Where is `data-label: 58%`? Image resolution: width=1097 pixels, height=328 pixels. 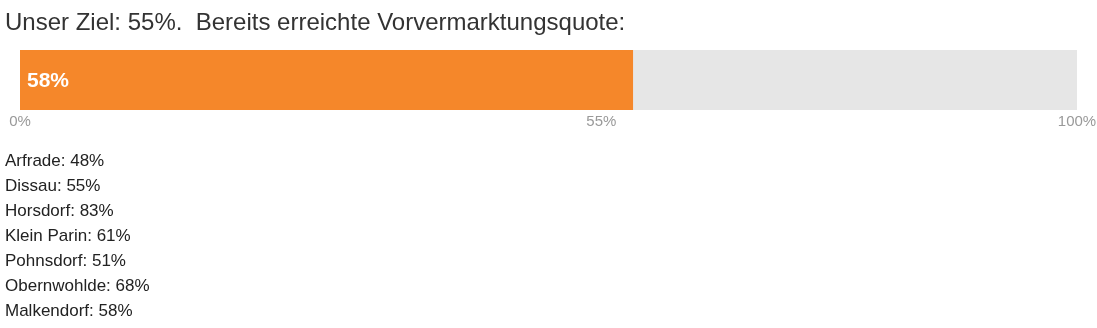 data-label: 58% is located at coordinates (48, 80).